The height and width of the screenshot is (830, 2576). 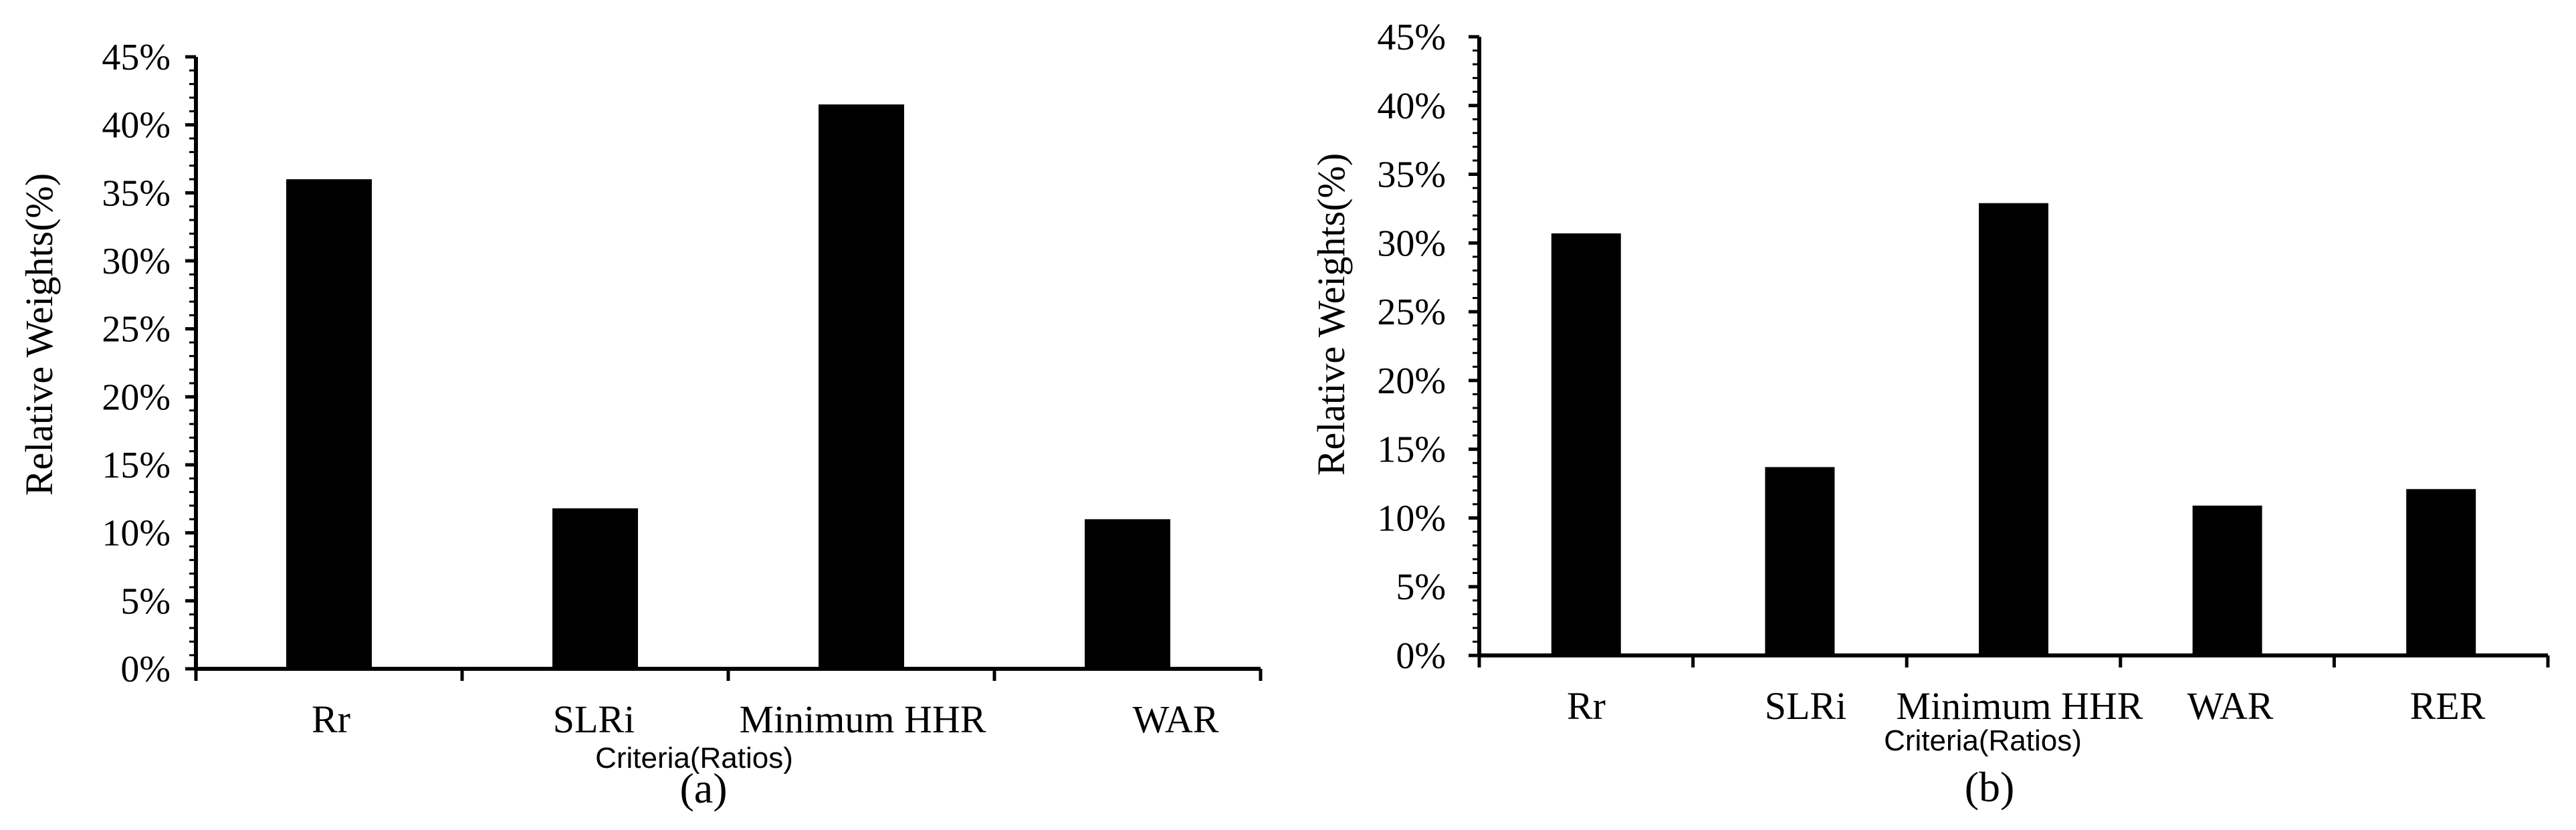 What do you see at coordinates (703, 788) in the screenshot?
I see `caption-a: (a)` at bounding box center [703, 788].